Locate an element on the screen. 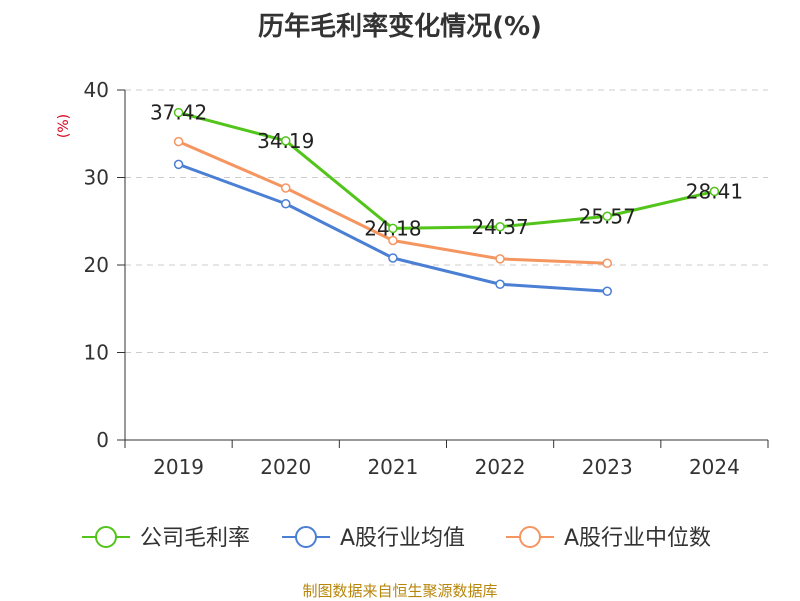 The image size is (800, 601). x-tick-label: 2020 is located at coordinates (285, 467).